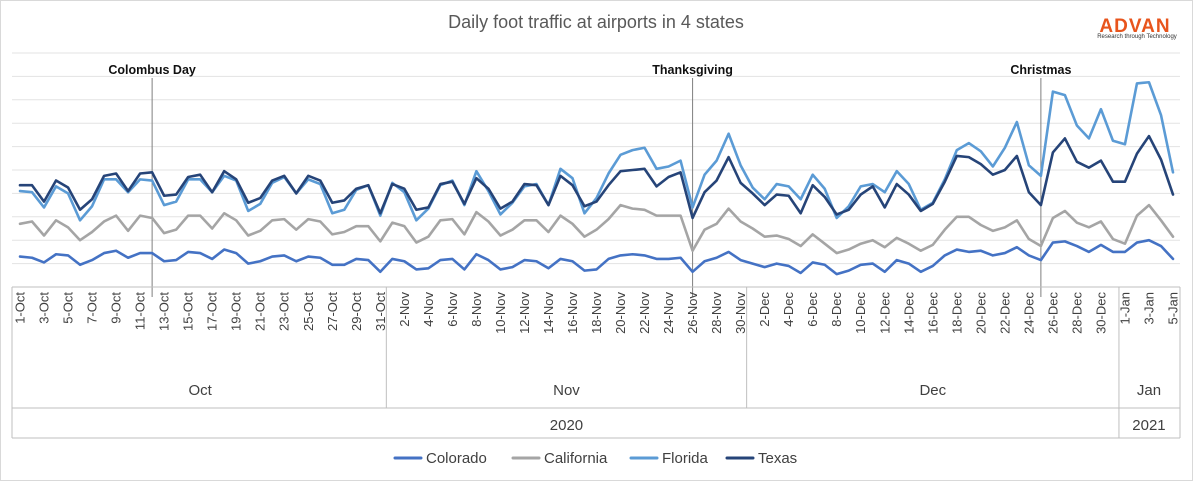 This screenshot has width=1193, height=481. What do you see at coordinates (576, 458) in the screenshot?
I see `legend-label: California` at bounding box center [576, 458].